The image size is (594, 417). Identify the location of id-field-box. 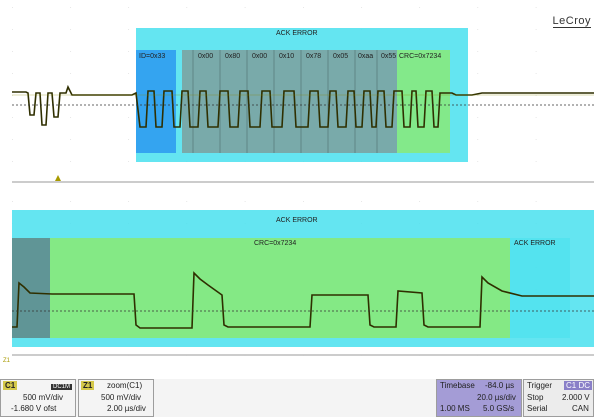
(156, 101).